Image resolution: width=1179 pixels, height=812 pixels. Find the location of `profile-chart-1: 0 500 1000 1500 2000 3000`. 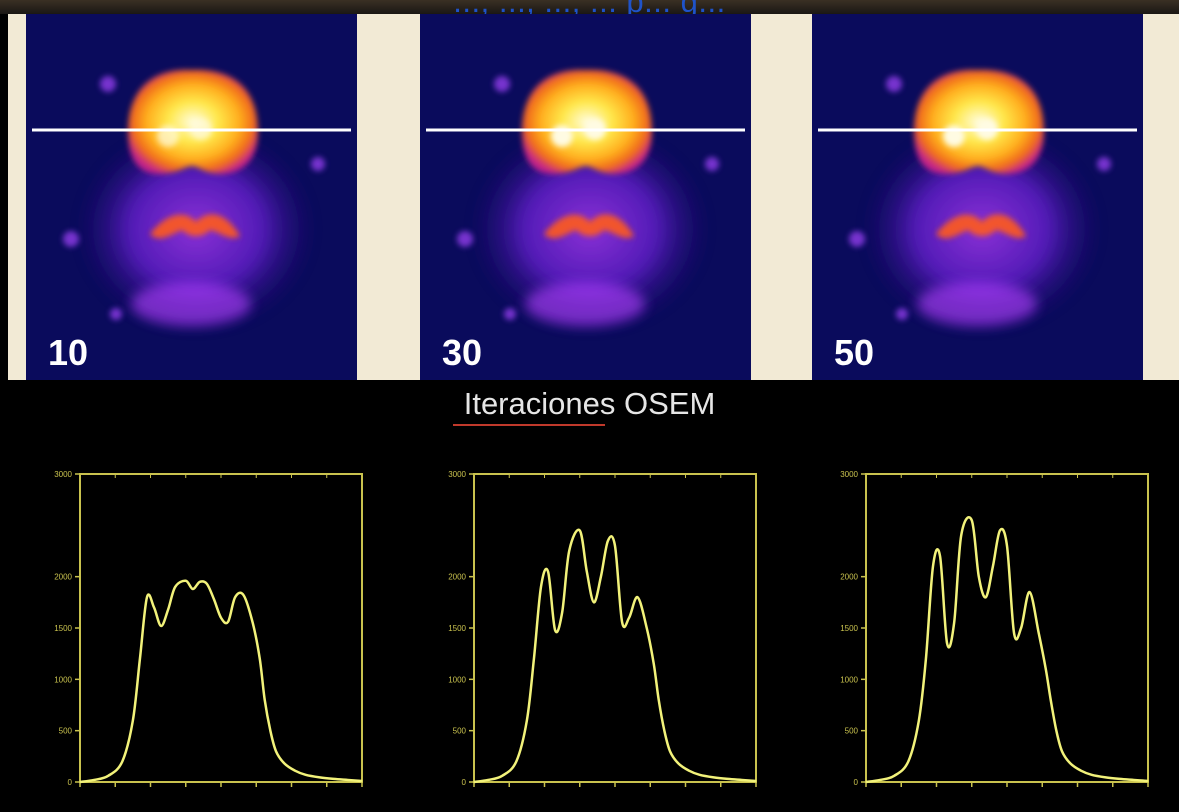

profile-chart-1: 0 500 1000 1500 2000 3000 is located at coordinates (208, 628).